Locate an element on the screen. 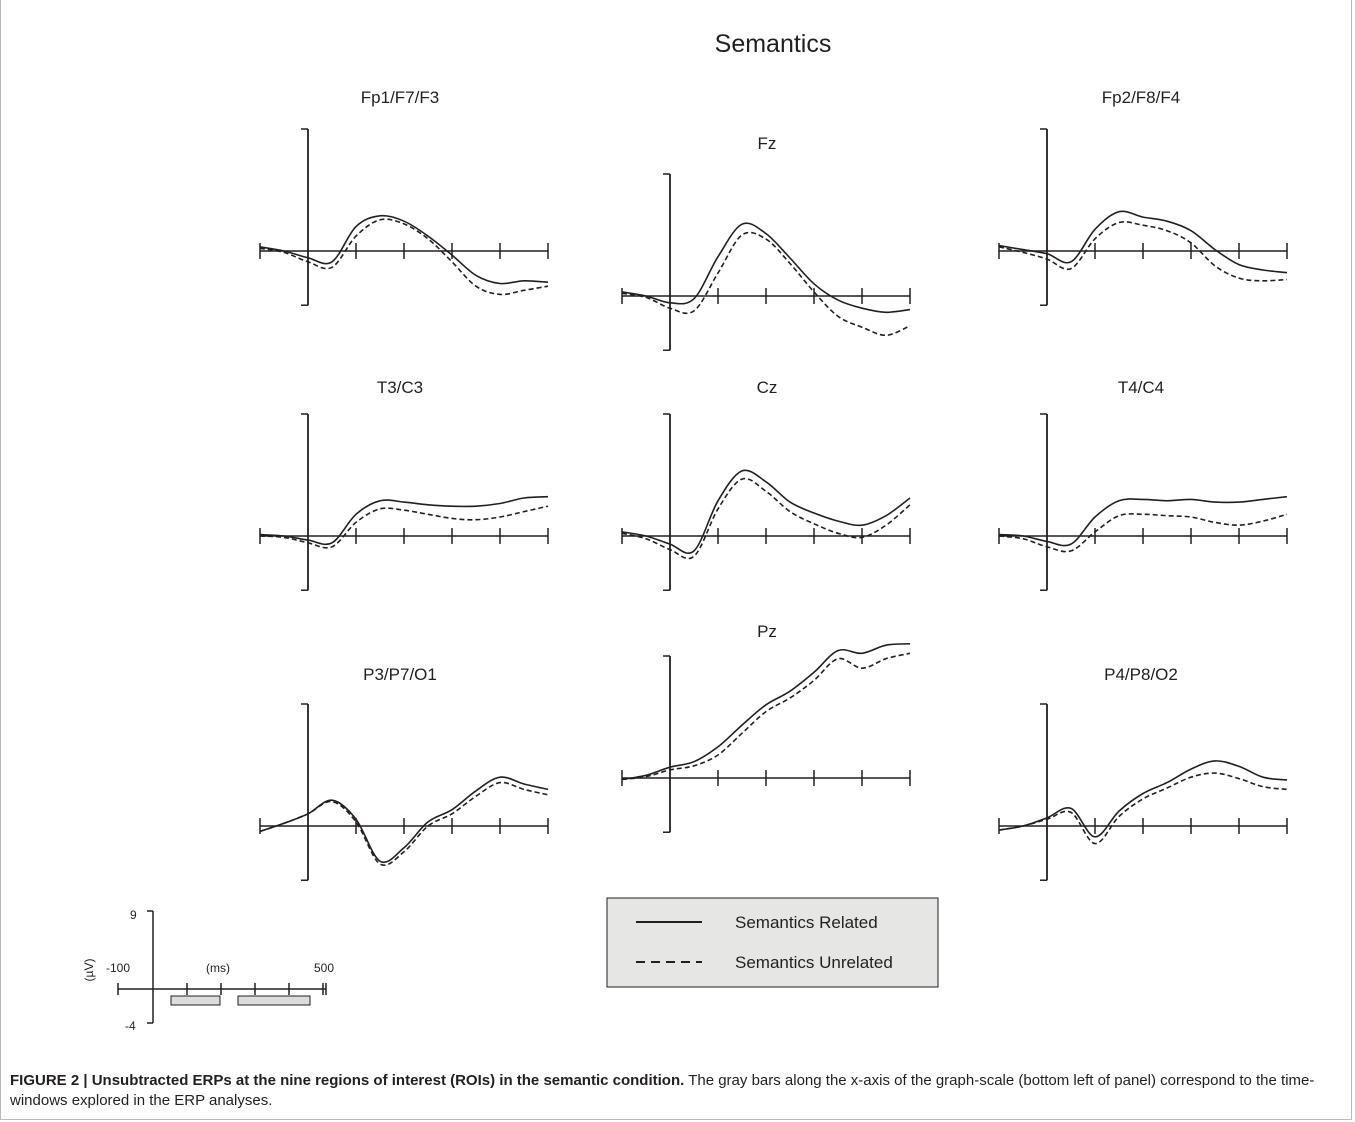 This screenshot has height=1122, width=1355. panel-title: T3/C3 is located at coordinates (400, 387).